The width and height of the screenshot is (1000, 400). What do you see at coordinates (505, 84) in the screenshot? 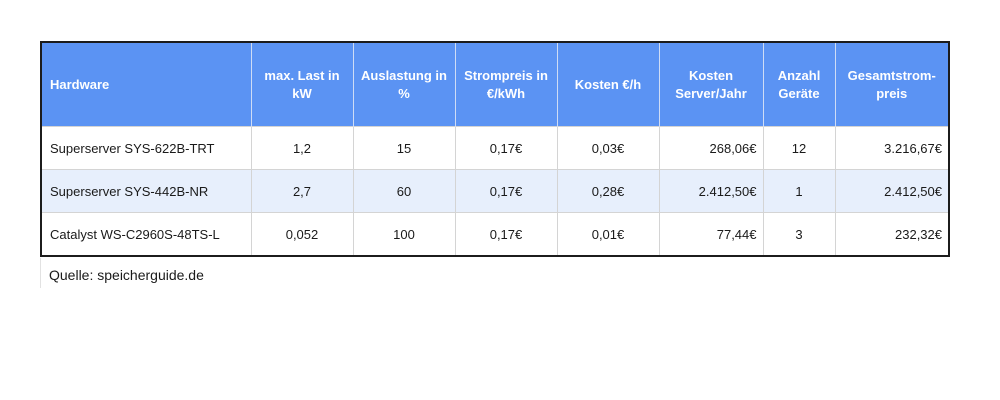
I see `header-power-price: Strompreis in €/kWh` at bounding box center [505, 84].